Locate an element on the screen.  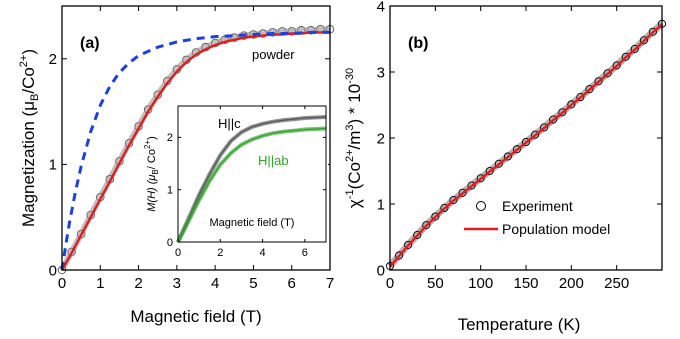
panel-a-y-tick-label: 0 is located at coordinates (53, 270).